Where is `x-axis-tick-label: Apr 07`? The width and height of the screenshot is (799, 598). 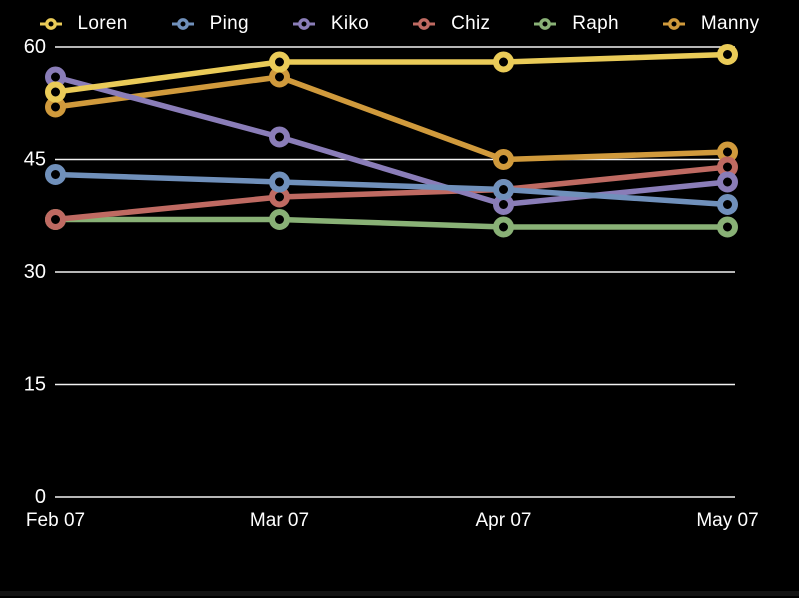 x-axis-tick-label: Apr 07 is located at coordinates (504, 520).